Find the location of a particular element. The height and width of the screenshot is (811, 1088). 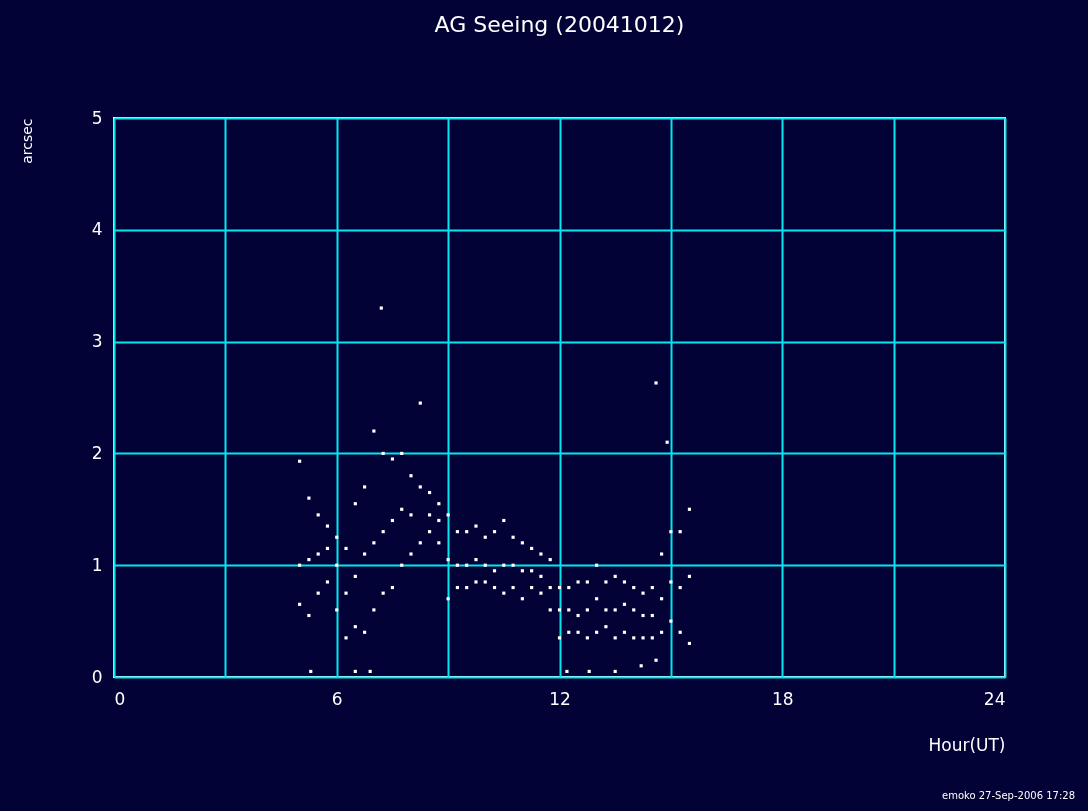

y-tick-label: 5 is located at coordinates (97, 117).